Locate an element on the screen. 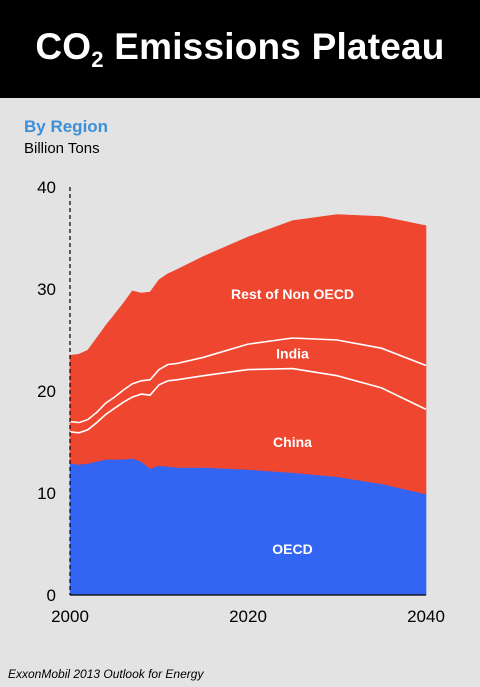 Image resolution: width=480 pixels, height=687 pixels. source-note: ExxonMobil 2013 Outlook for Energy is located at coordinates (106, 674).